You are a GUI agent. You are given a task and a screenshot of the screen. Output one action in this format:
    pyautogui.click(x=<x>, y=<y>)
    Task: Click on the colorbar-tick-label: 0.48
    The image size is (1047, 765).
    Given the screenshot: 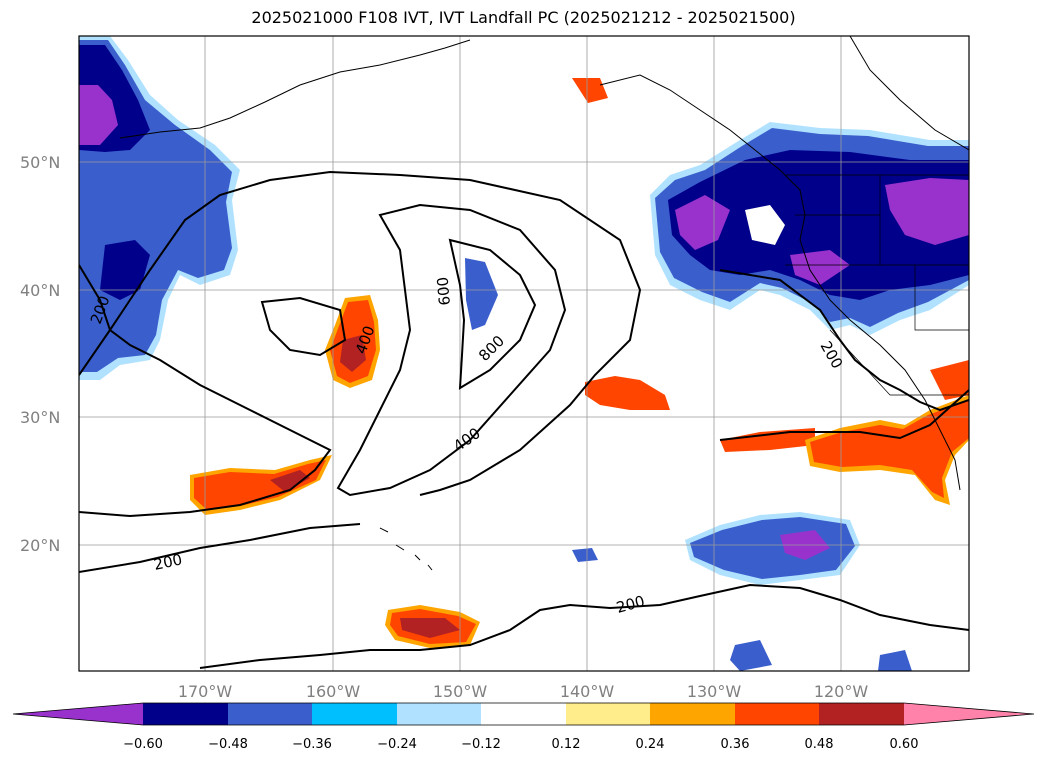 What is the action you would take?
    pyautogui.click(x=819, y=744)
    